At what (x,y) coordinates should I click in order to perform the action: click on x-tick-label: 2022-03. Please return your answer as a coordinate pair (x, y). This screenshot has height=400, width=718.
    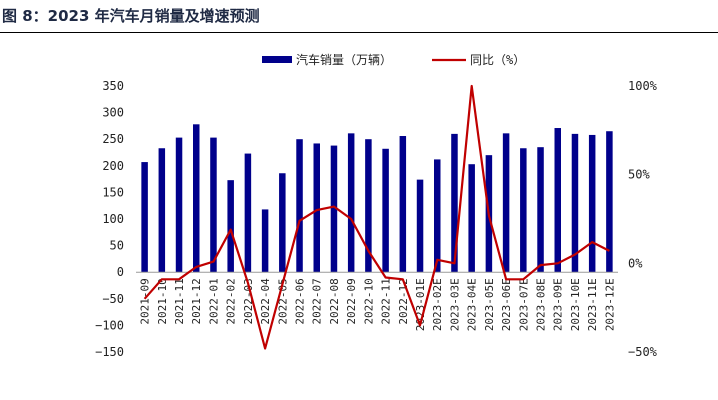
    Looking at the image, I should click on (248, 301).